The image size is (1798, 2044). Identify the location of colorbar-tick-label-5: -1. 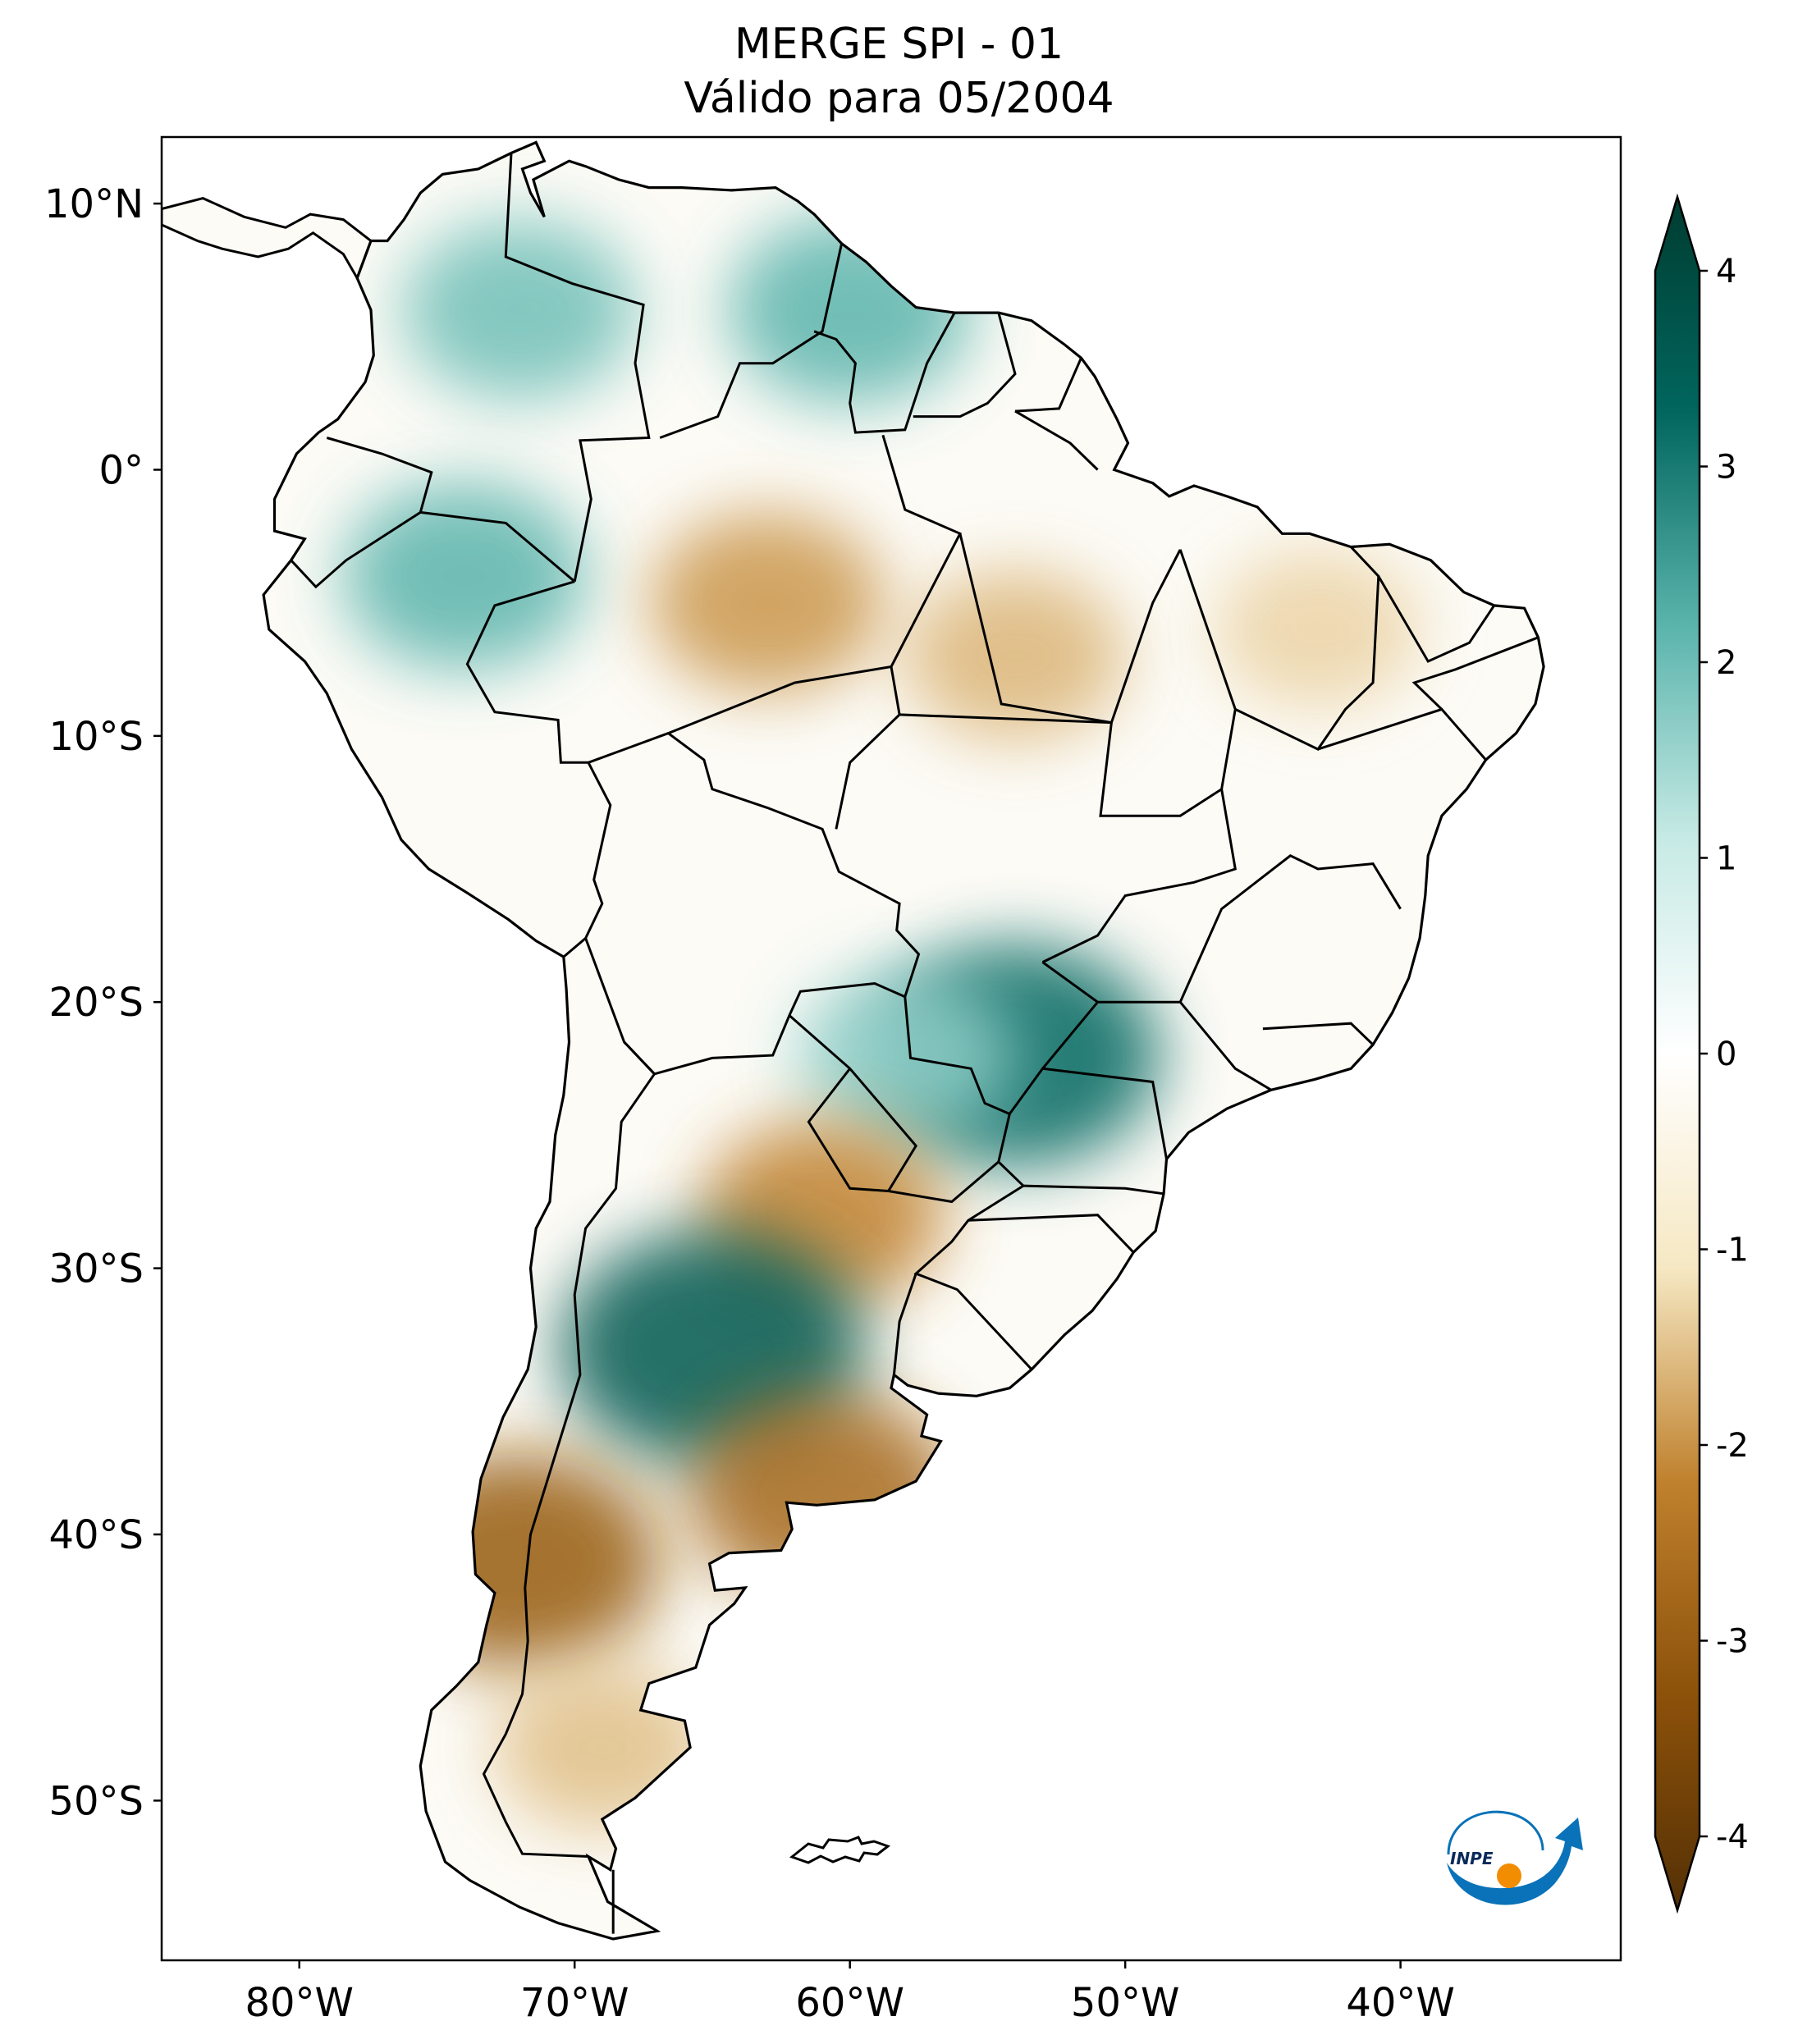
(1732, 1250).